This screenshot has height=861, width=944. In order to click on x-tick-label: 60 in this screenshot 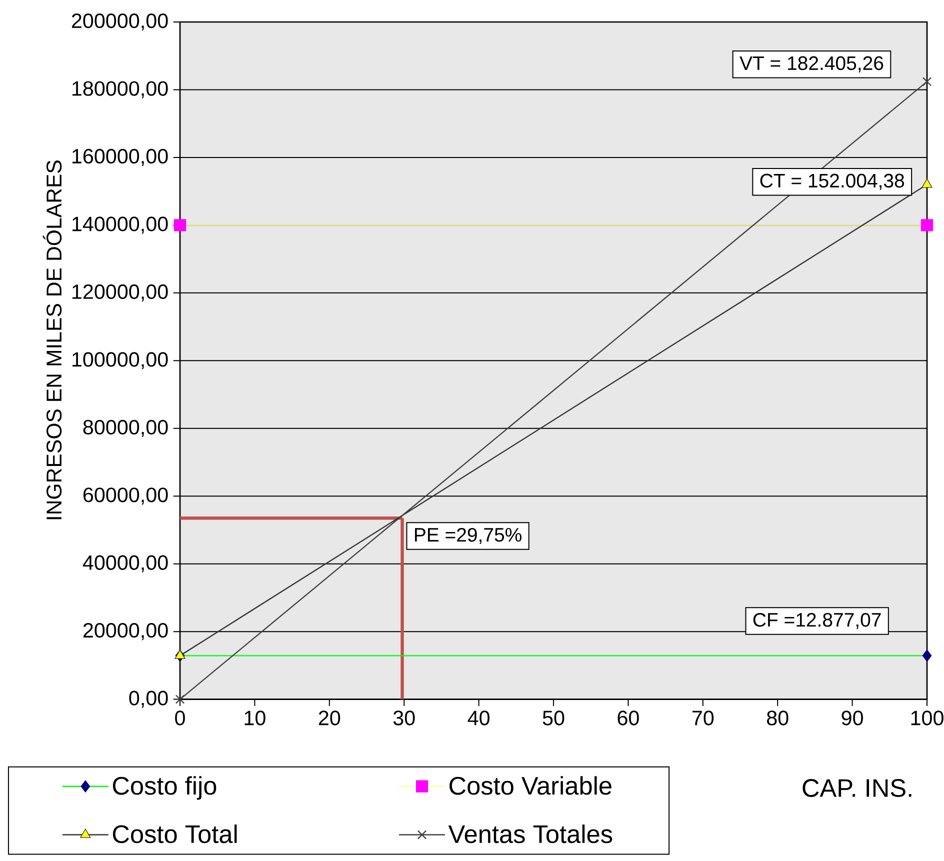, I will do `click(628, 718)`.